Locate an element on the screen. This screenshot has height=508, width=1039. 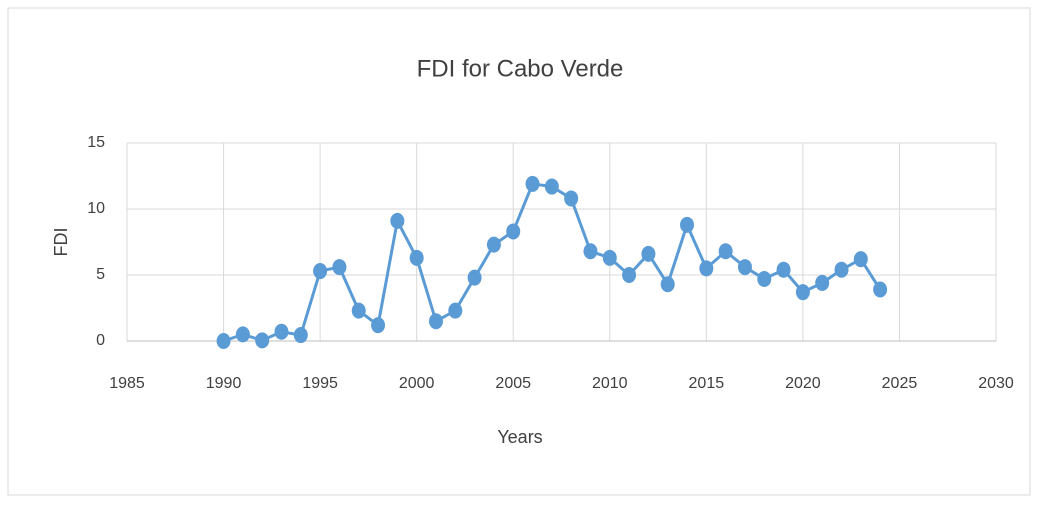
y-tick-label: 0 is located at coordinates (100, 340).